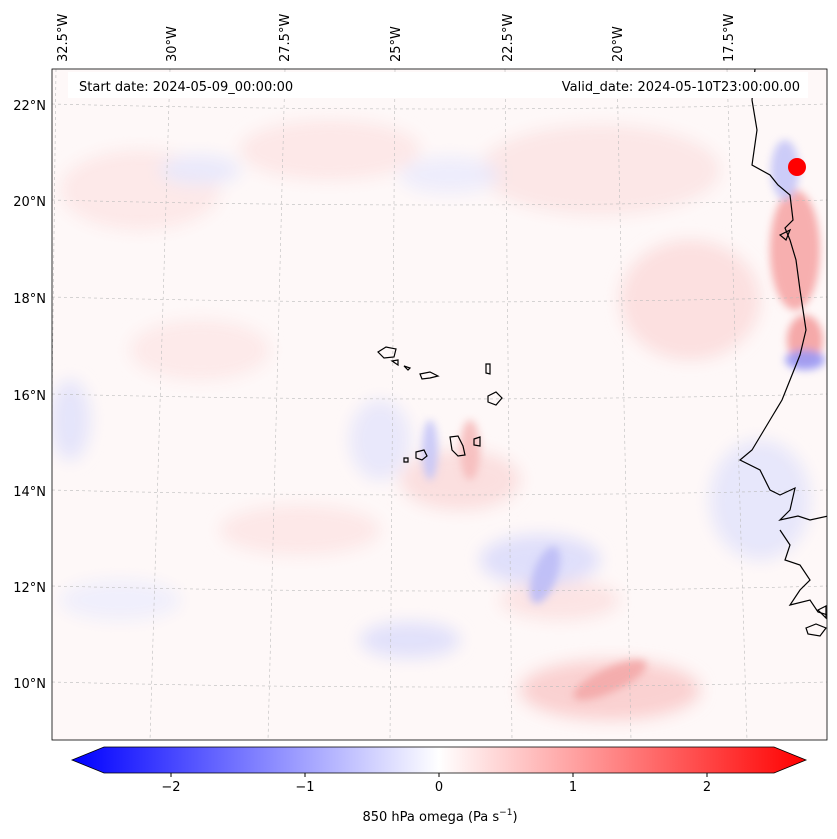 The height and width of the screenshot is (839, 837). I want to click on colorbar-tick-label: 0, so click(439, 787).